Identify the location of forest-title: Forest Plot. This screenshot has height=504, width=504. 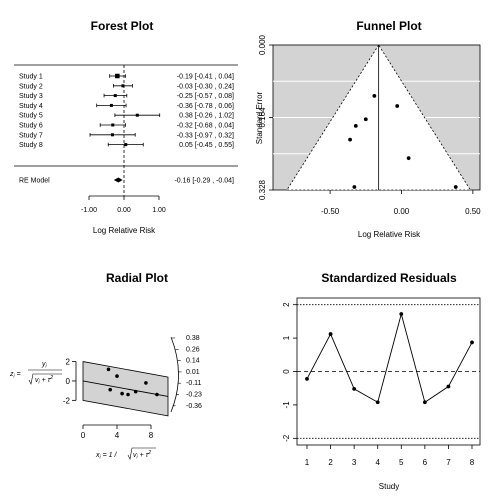
(122, 26).